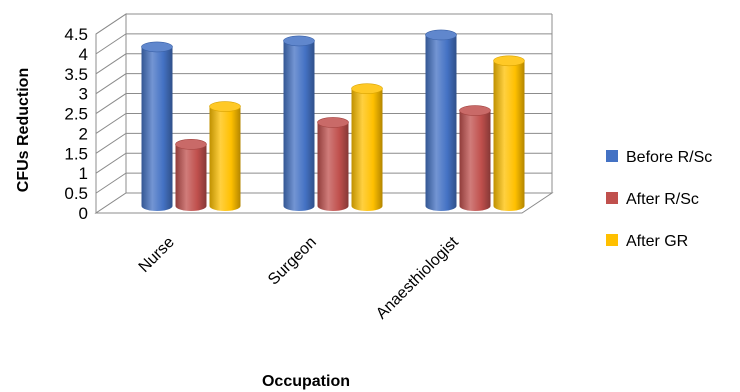 The width and height of the screenshot is (740, 392). I want to click on legend-item: Before R/Sc, so click(659, 157).